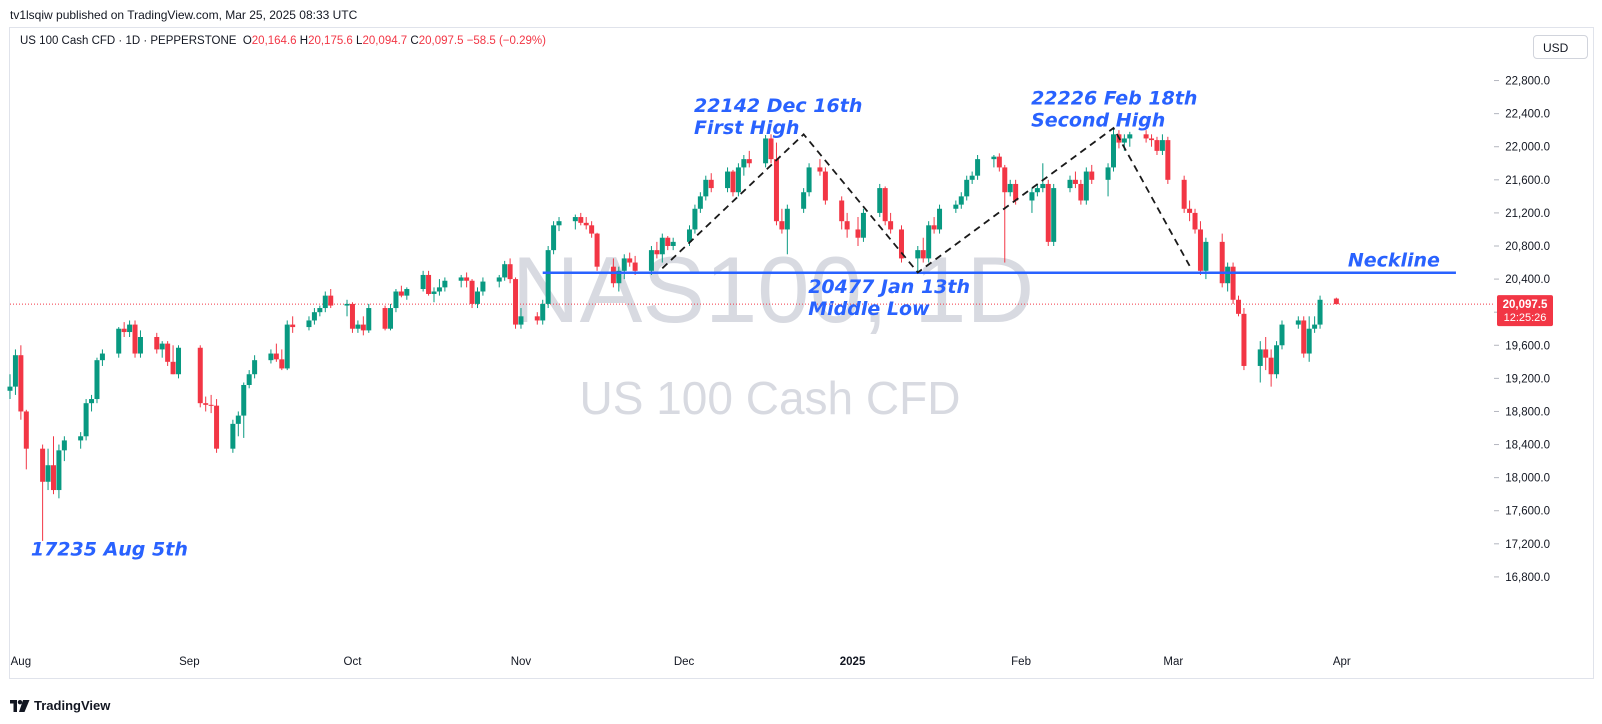 The height and width of the screenshot is (724, 1602). I want to click on open-label: O, so click(247, 41).